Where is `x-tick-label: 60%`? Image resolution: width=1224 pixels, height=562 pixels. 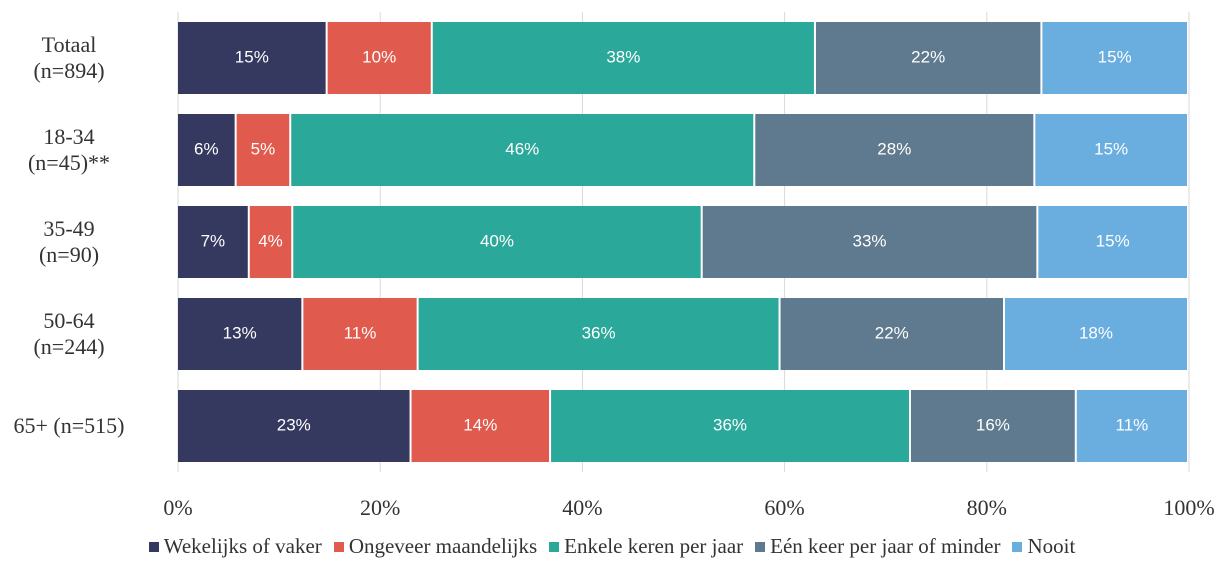 x-tick-label: 60% is located at coordinates (784, 507).